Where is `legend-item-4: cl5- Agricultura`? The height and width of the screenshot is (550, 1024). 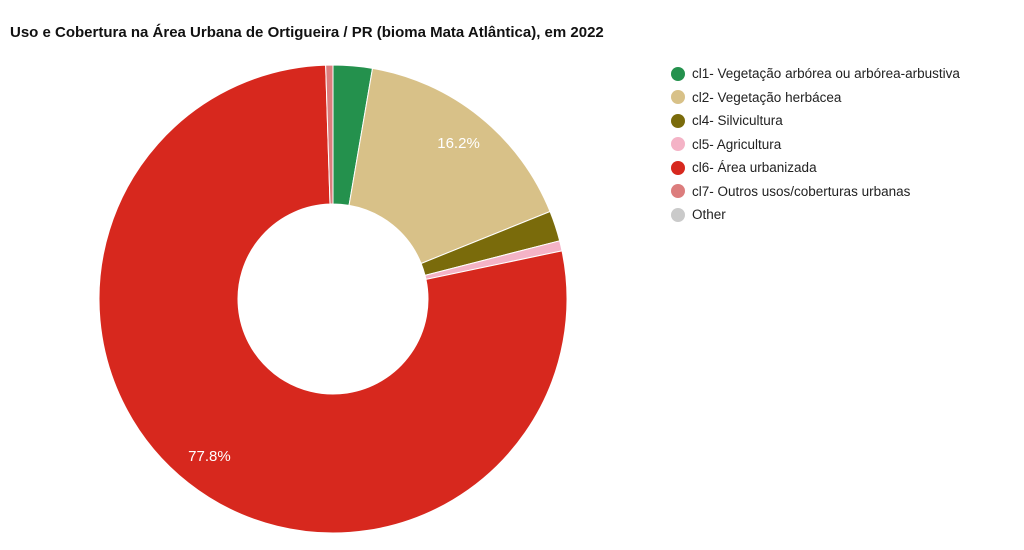
legend-item-4: cl5- Agricultura is located at coordinates (815, 145).